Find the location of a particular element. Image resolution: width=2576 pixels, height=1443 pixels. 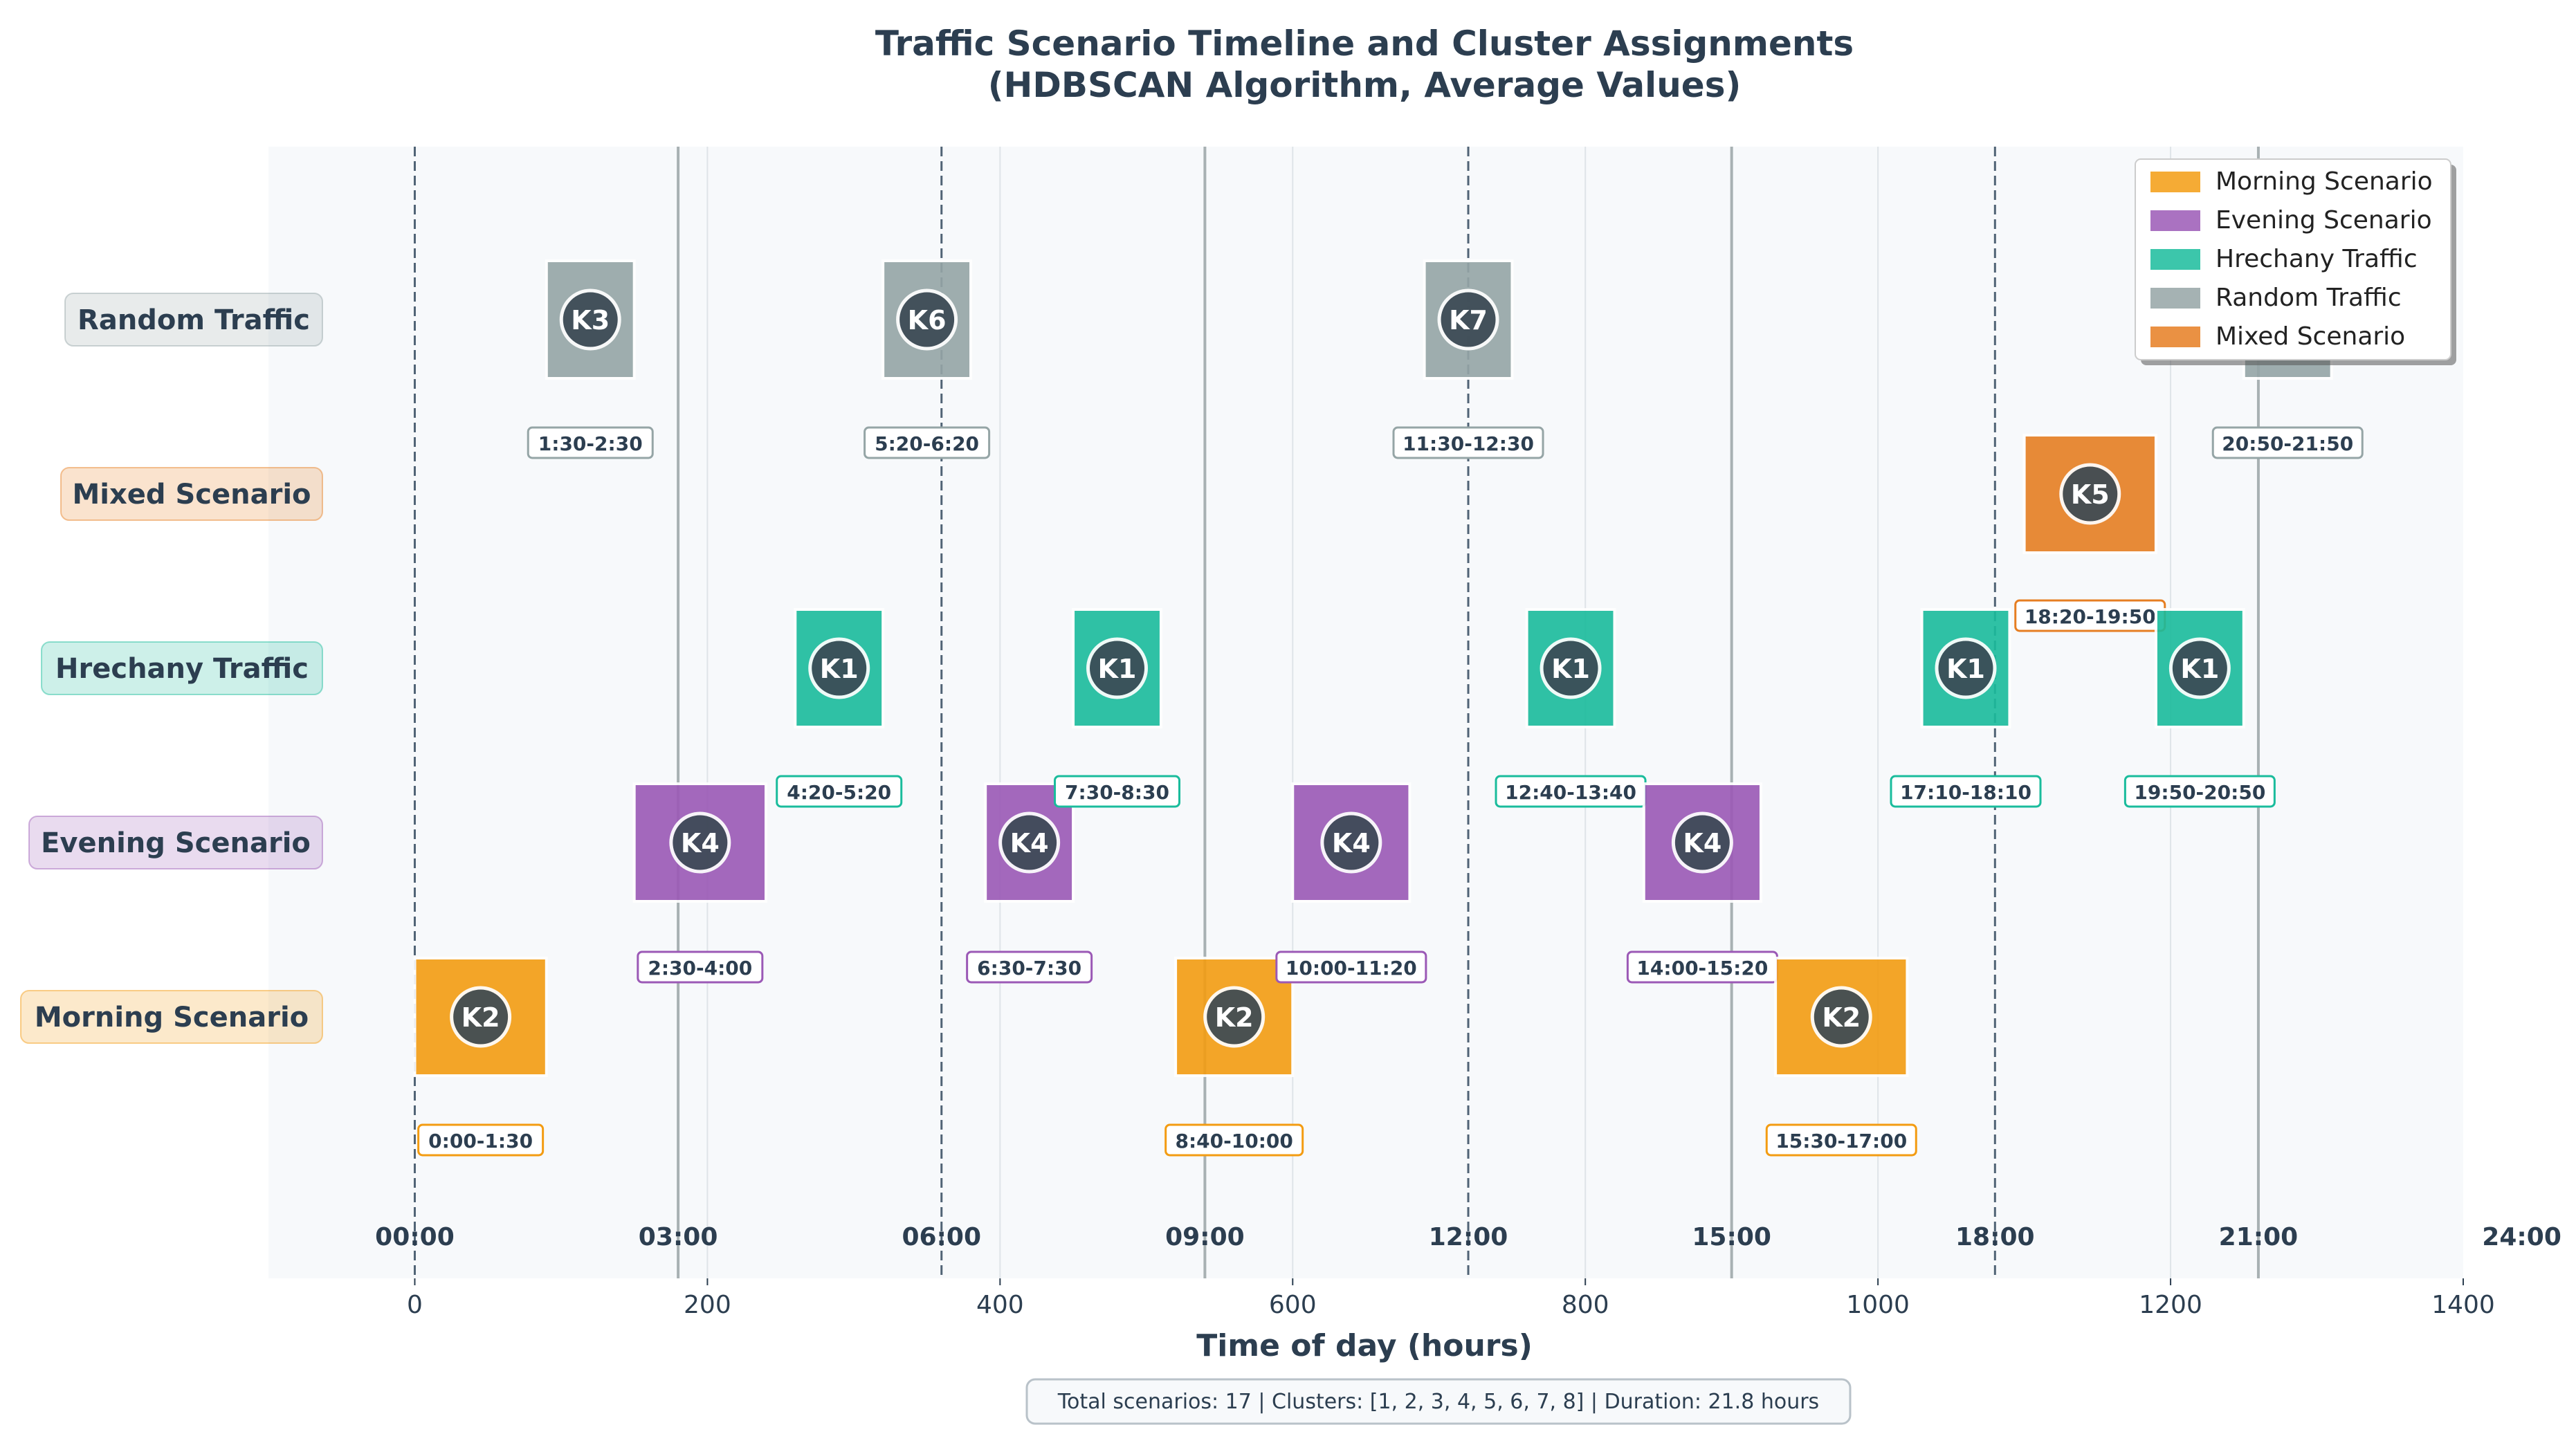

legend-box is located at coordinates (2293, 259).